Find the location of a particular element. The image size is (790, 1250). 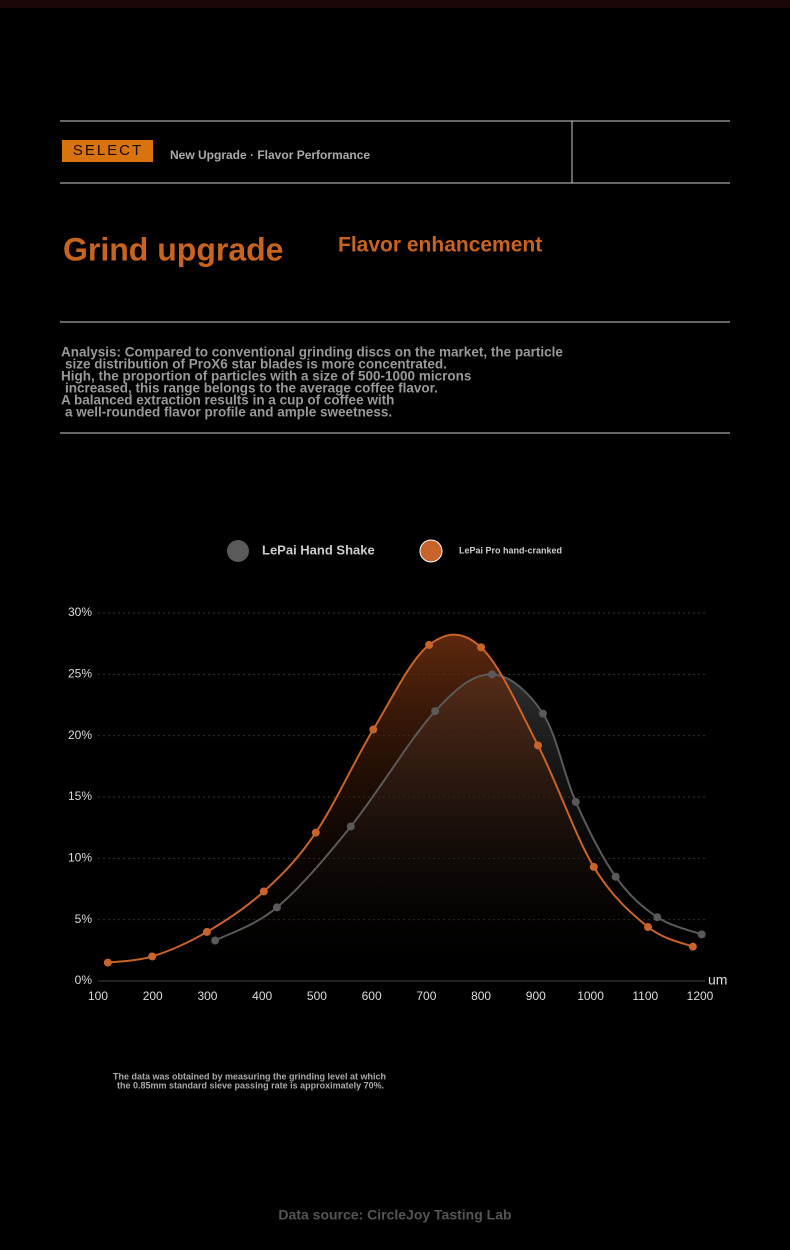

x-tick-label: 400 is located at coordinates (262, 996).